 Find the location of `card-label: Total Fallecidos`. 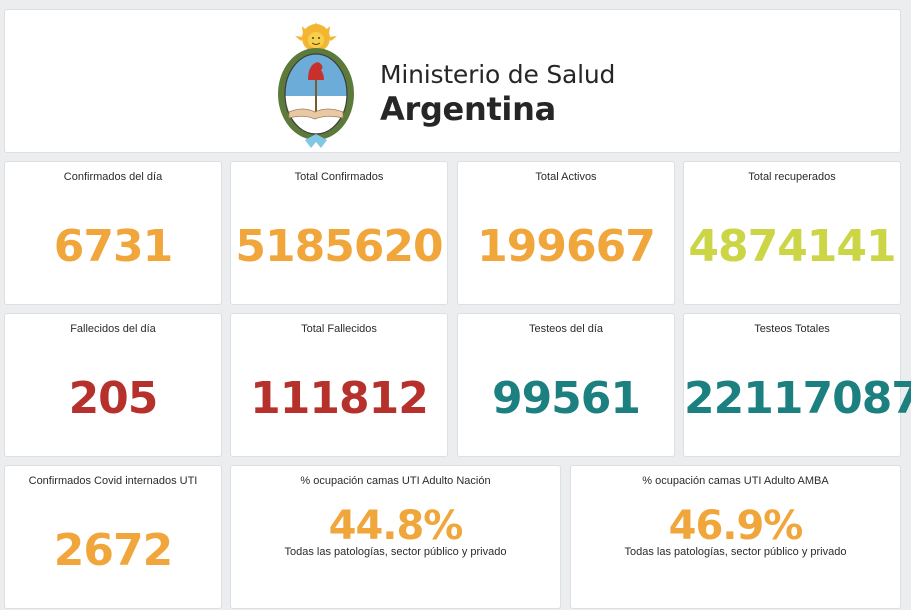

card-label: Total Fallecidos is located at coordinates (339, 329).